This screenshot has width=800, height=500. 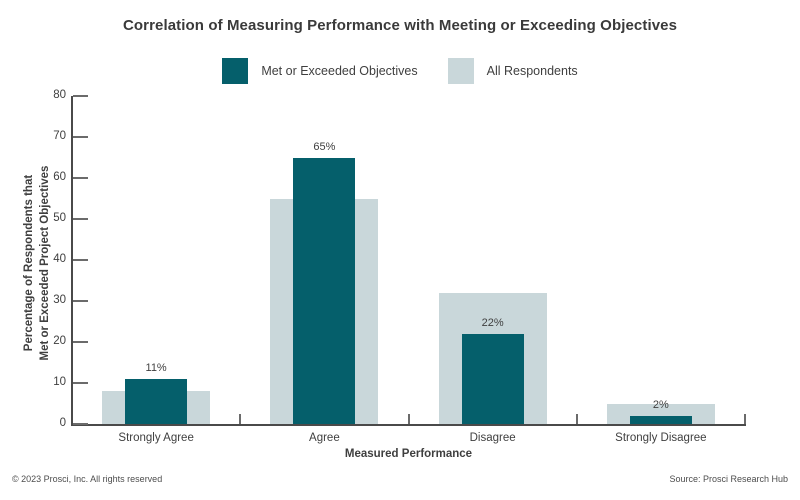 What do you see at coordinates (87, 479) in the screenshot?
I see `copyright-text: © 2023 Prosci, Inc. All rights reserved` at bounding box center [87, 479].